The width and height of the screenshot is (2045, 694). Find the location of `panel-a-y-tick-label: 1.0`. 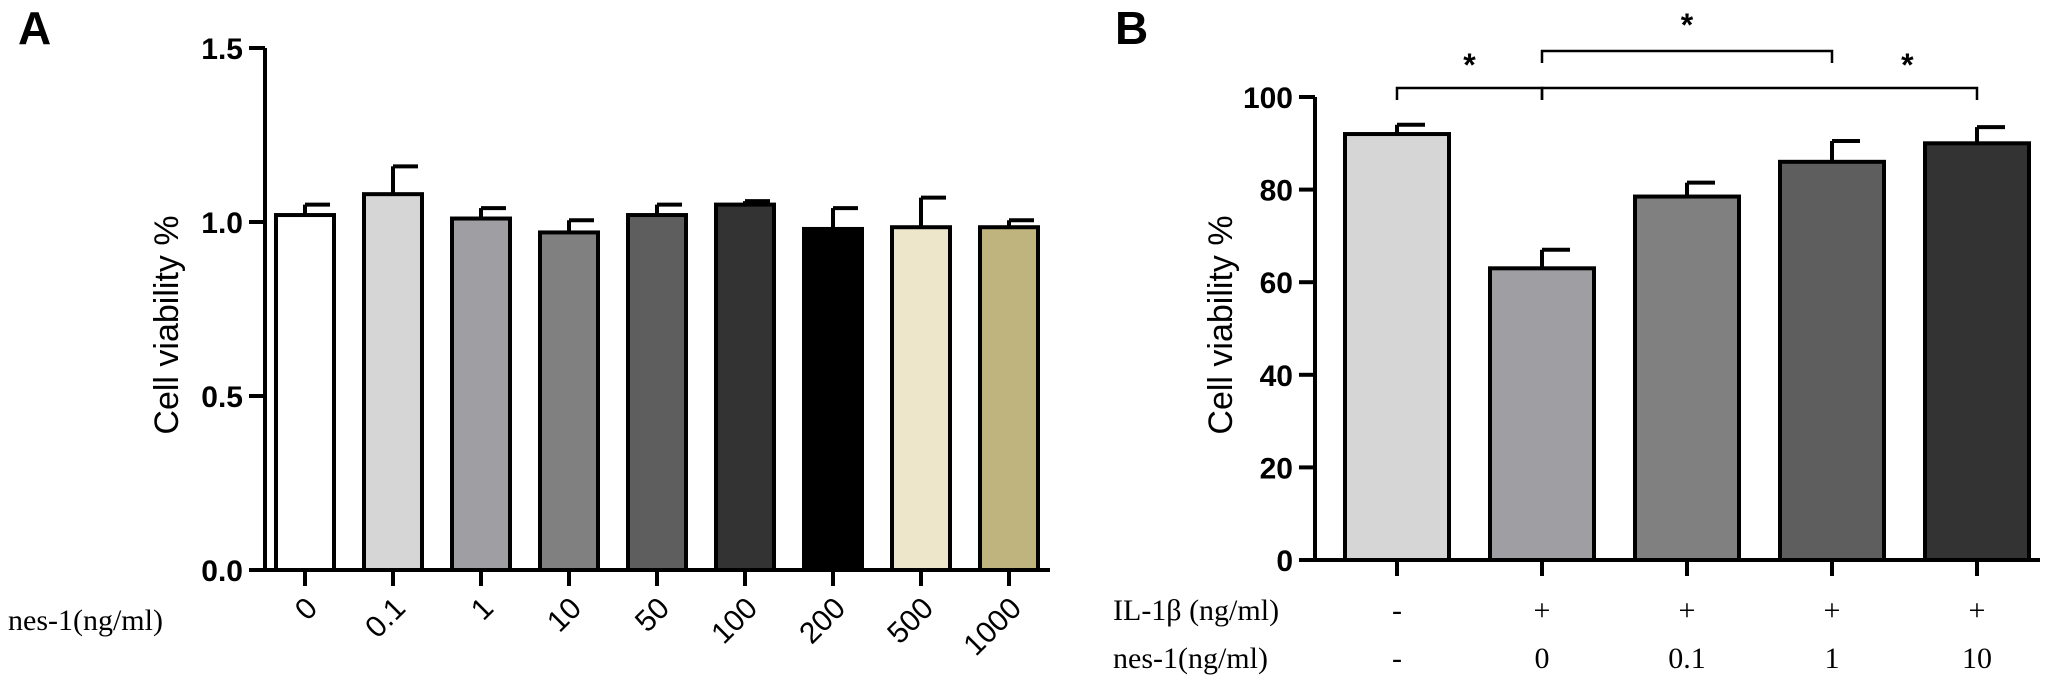

panel-a-y-tick-label: 1.0 is located at coordinates (222, 223).